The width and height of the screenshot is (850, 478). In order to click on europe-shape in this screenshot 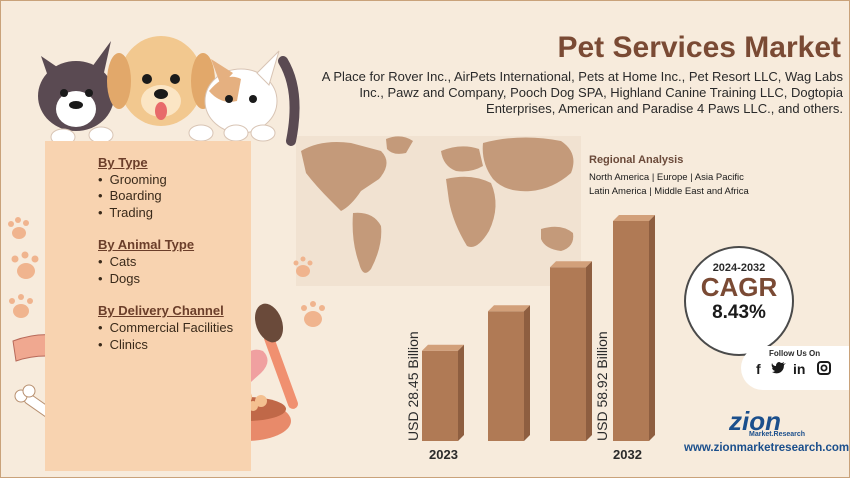, I will do `click(462, 159)`.